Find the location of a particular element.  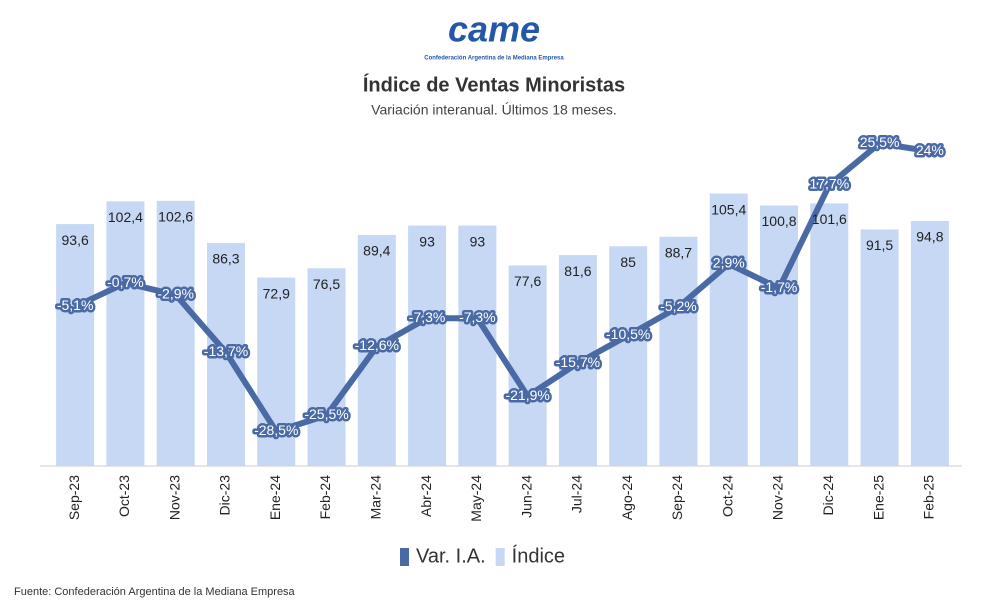

x-tick-label: Ene-24 is located at coordinates (275, 497).